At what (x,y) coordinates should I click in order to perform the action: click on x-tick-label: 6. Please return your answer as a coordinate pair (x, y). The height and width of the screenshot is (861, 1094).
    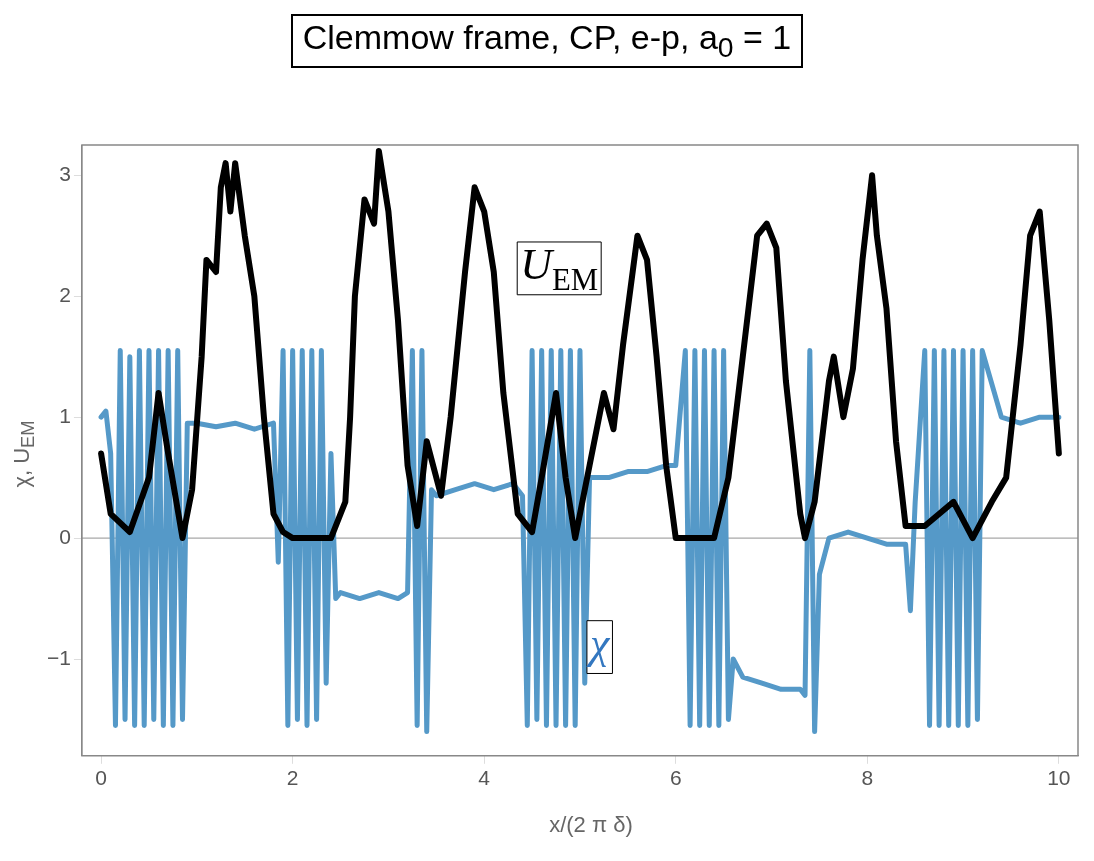
    Looking at the image, I should click on (675, 778).